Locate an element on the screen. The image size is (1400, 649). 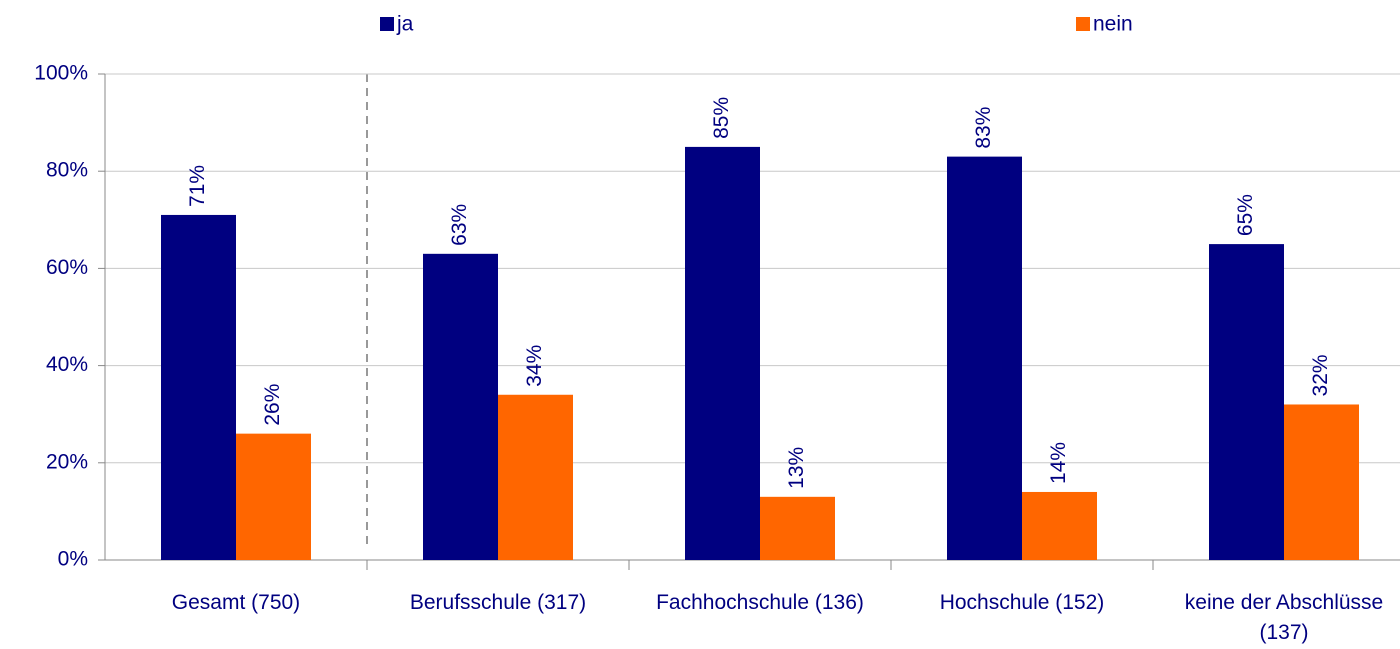
x-tick-label: keine der Abschlüsse (137) is located at coordinates (1284, 617).